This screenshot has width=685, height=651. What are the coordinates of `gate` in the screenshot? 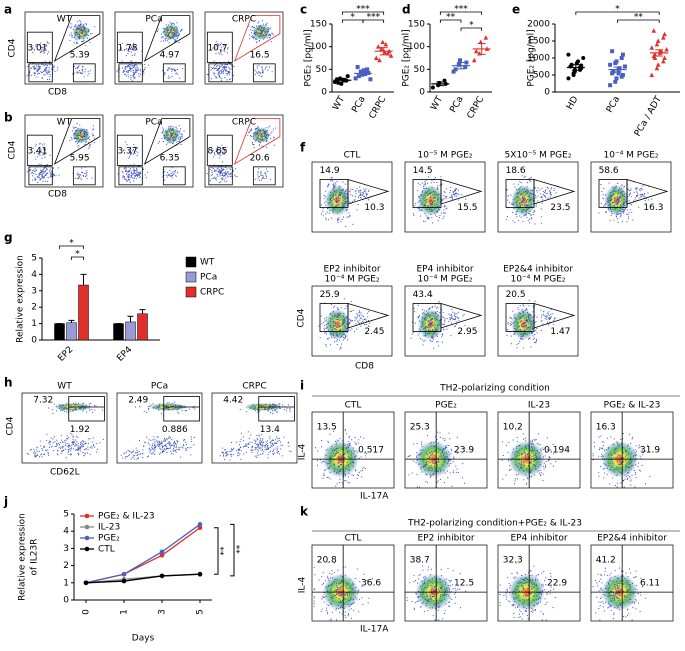 It's located at (167, 38).